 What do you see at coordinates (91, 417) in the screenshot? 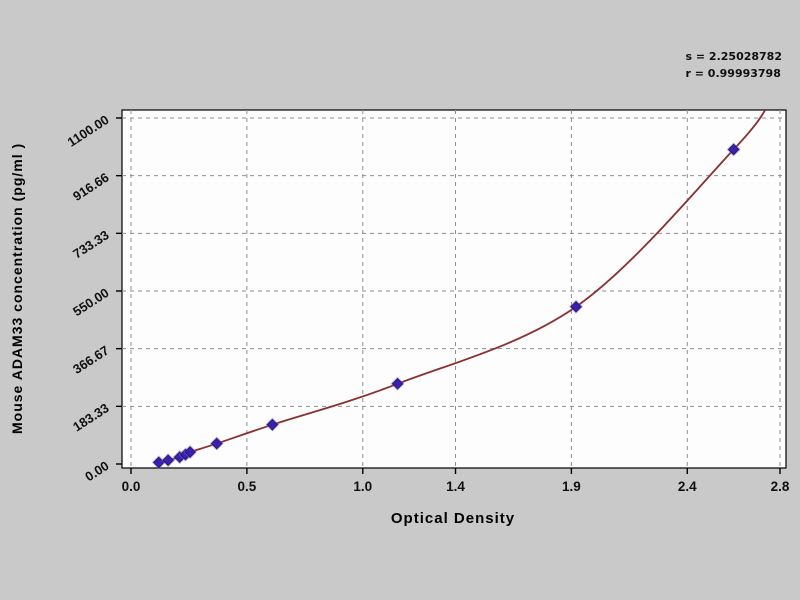
I see `y-tick-label: 183.33` at bounding box center [91, 417].